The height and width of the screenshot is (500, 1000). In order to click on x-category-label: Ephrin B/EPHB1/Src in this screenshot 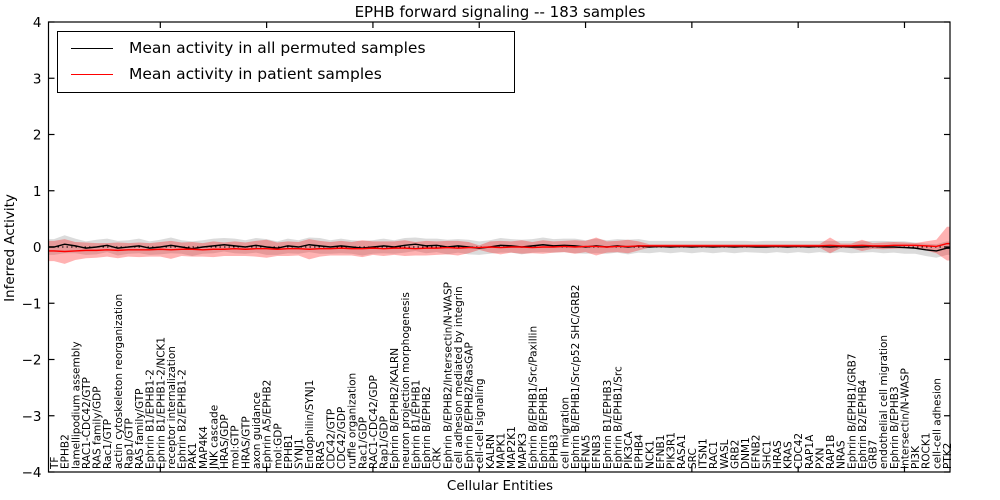, I will do `click(618, 417)`.